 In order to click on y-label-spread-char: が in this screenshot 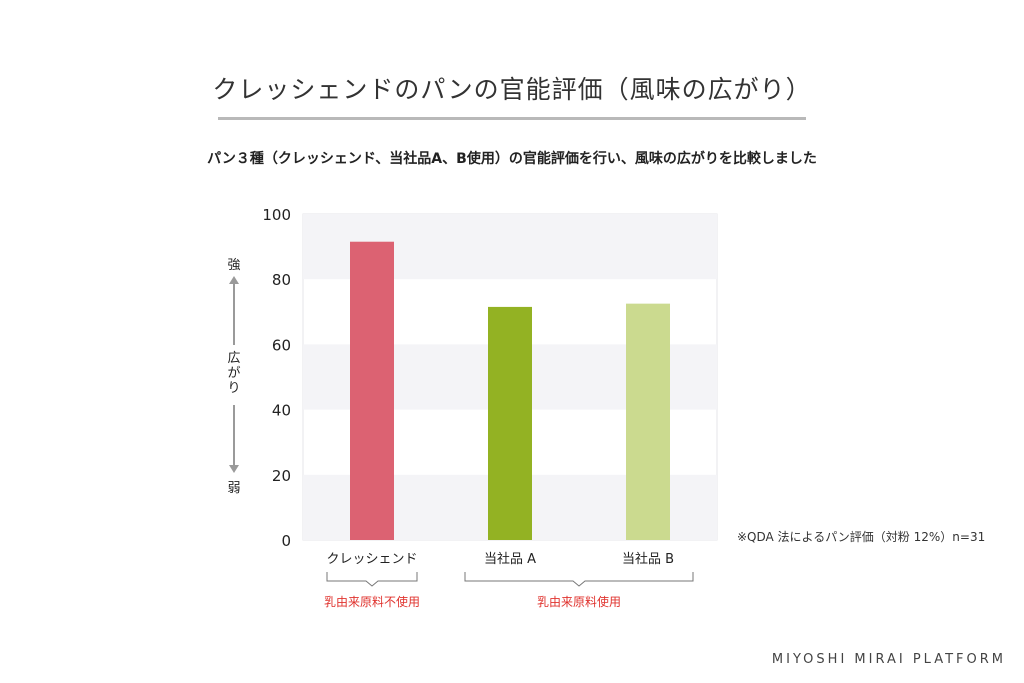, I will do `click(233, 373)`.